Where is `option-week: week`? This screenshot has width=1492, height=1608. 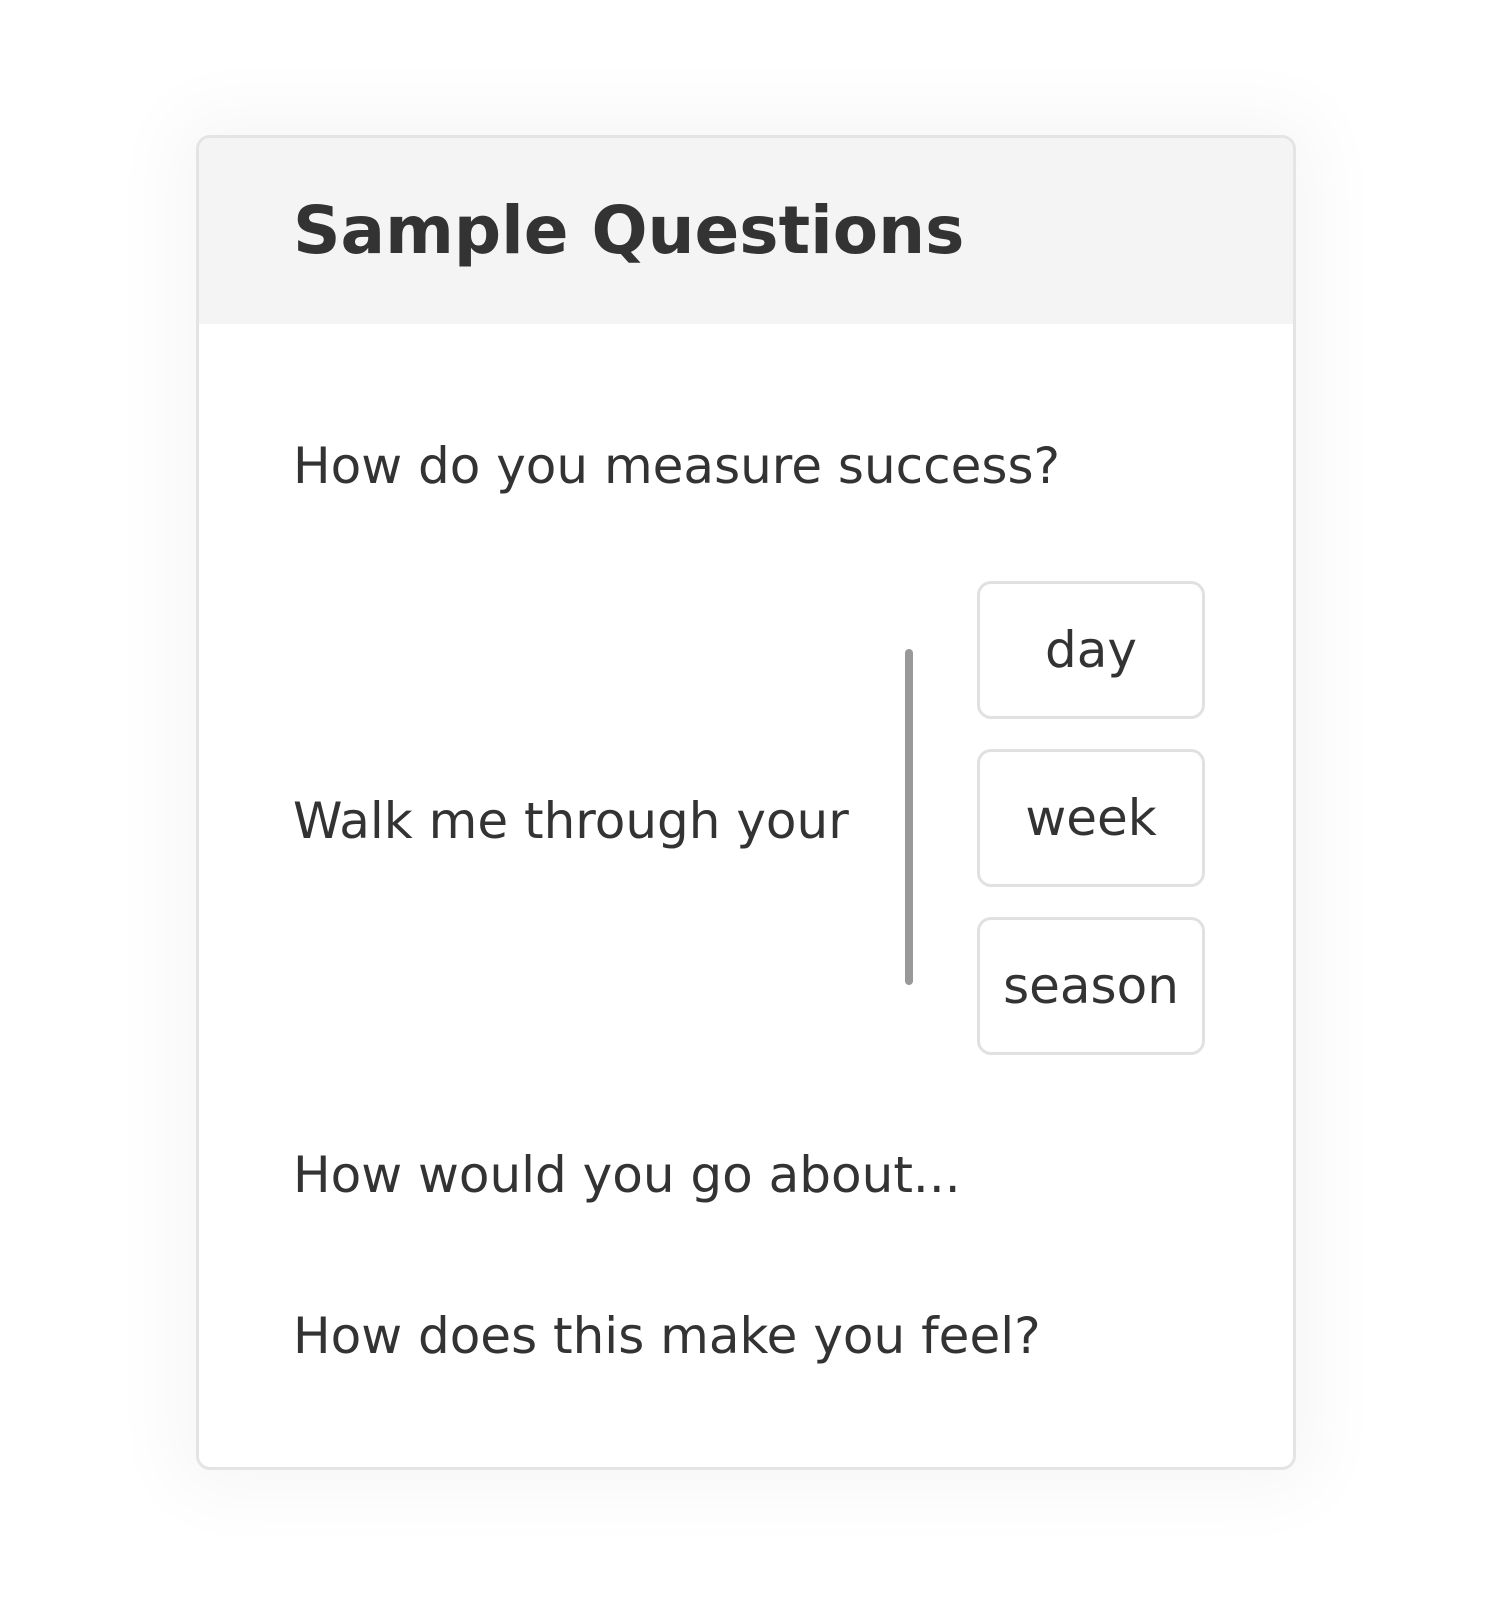
option-week: week is located at coordinates (1091, 818).